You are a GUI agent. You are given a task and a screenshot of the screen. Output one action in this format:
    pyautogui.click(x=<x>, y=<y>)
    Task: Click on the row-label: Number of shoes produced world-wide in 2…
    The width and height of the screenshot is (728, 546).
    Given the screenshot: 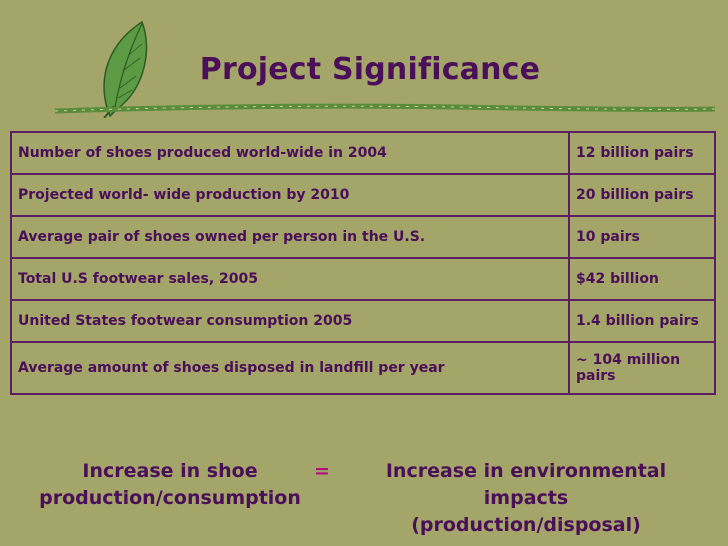 What is the action you would take?
    pyautogui.click(x=290, y=153)
    